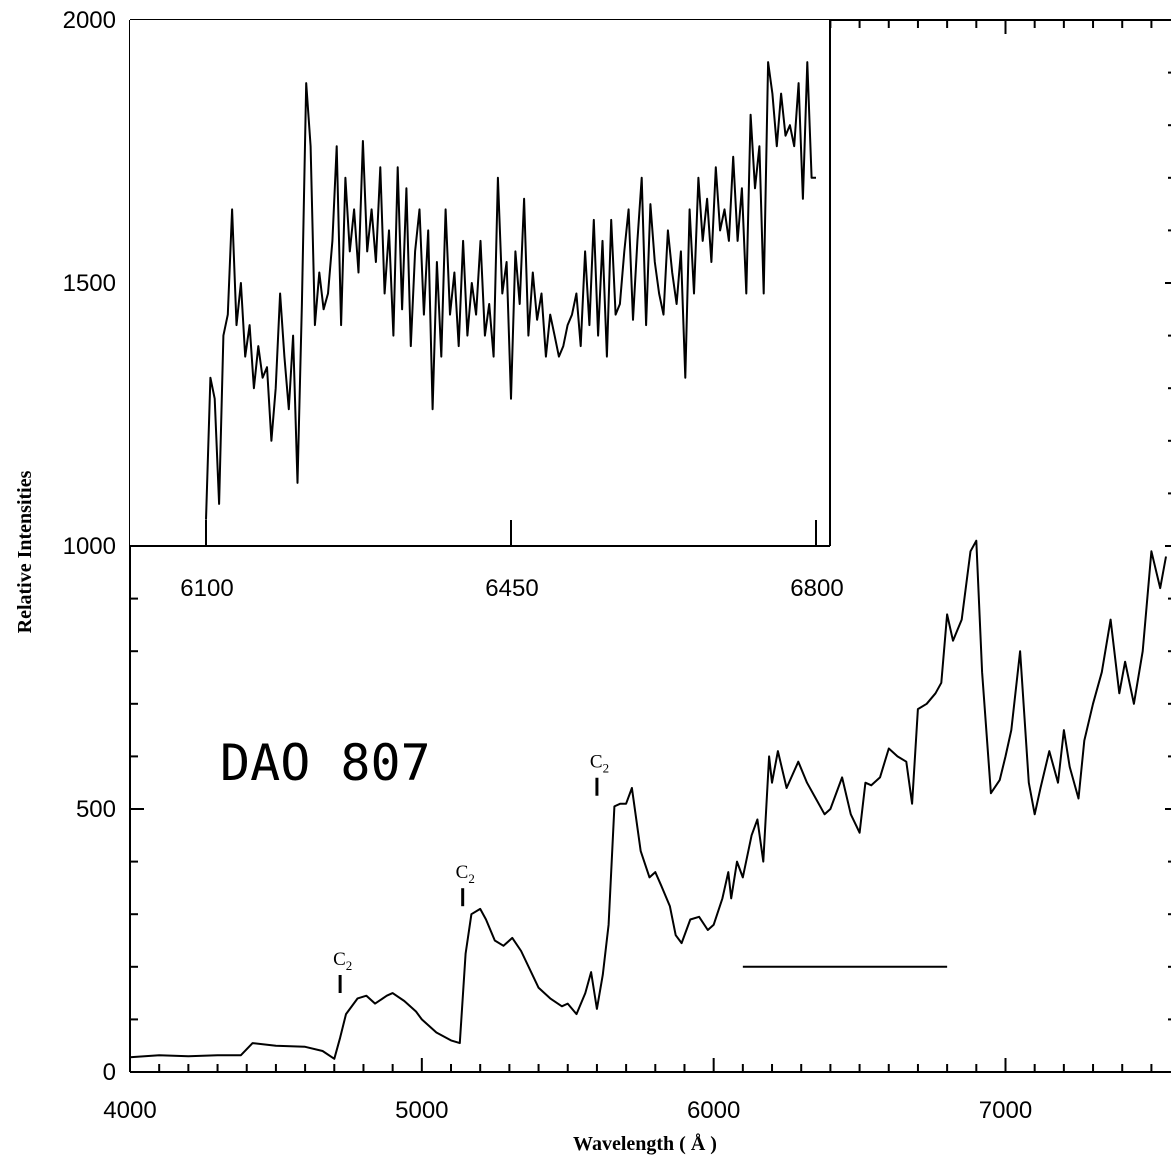 This screenshot has width=1171, height=1158. I want to click on object-label: DAO 807, so click(325, 763).